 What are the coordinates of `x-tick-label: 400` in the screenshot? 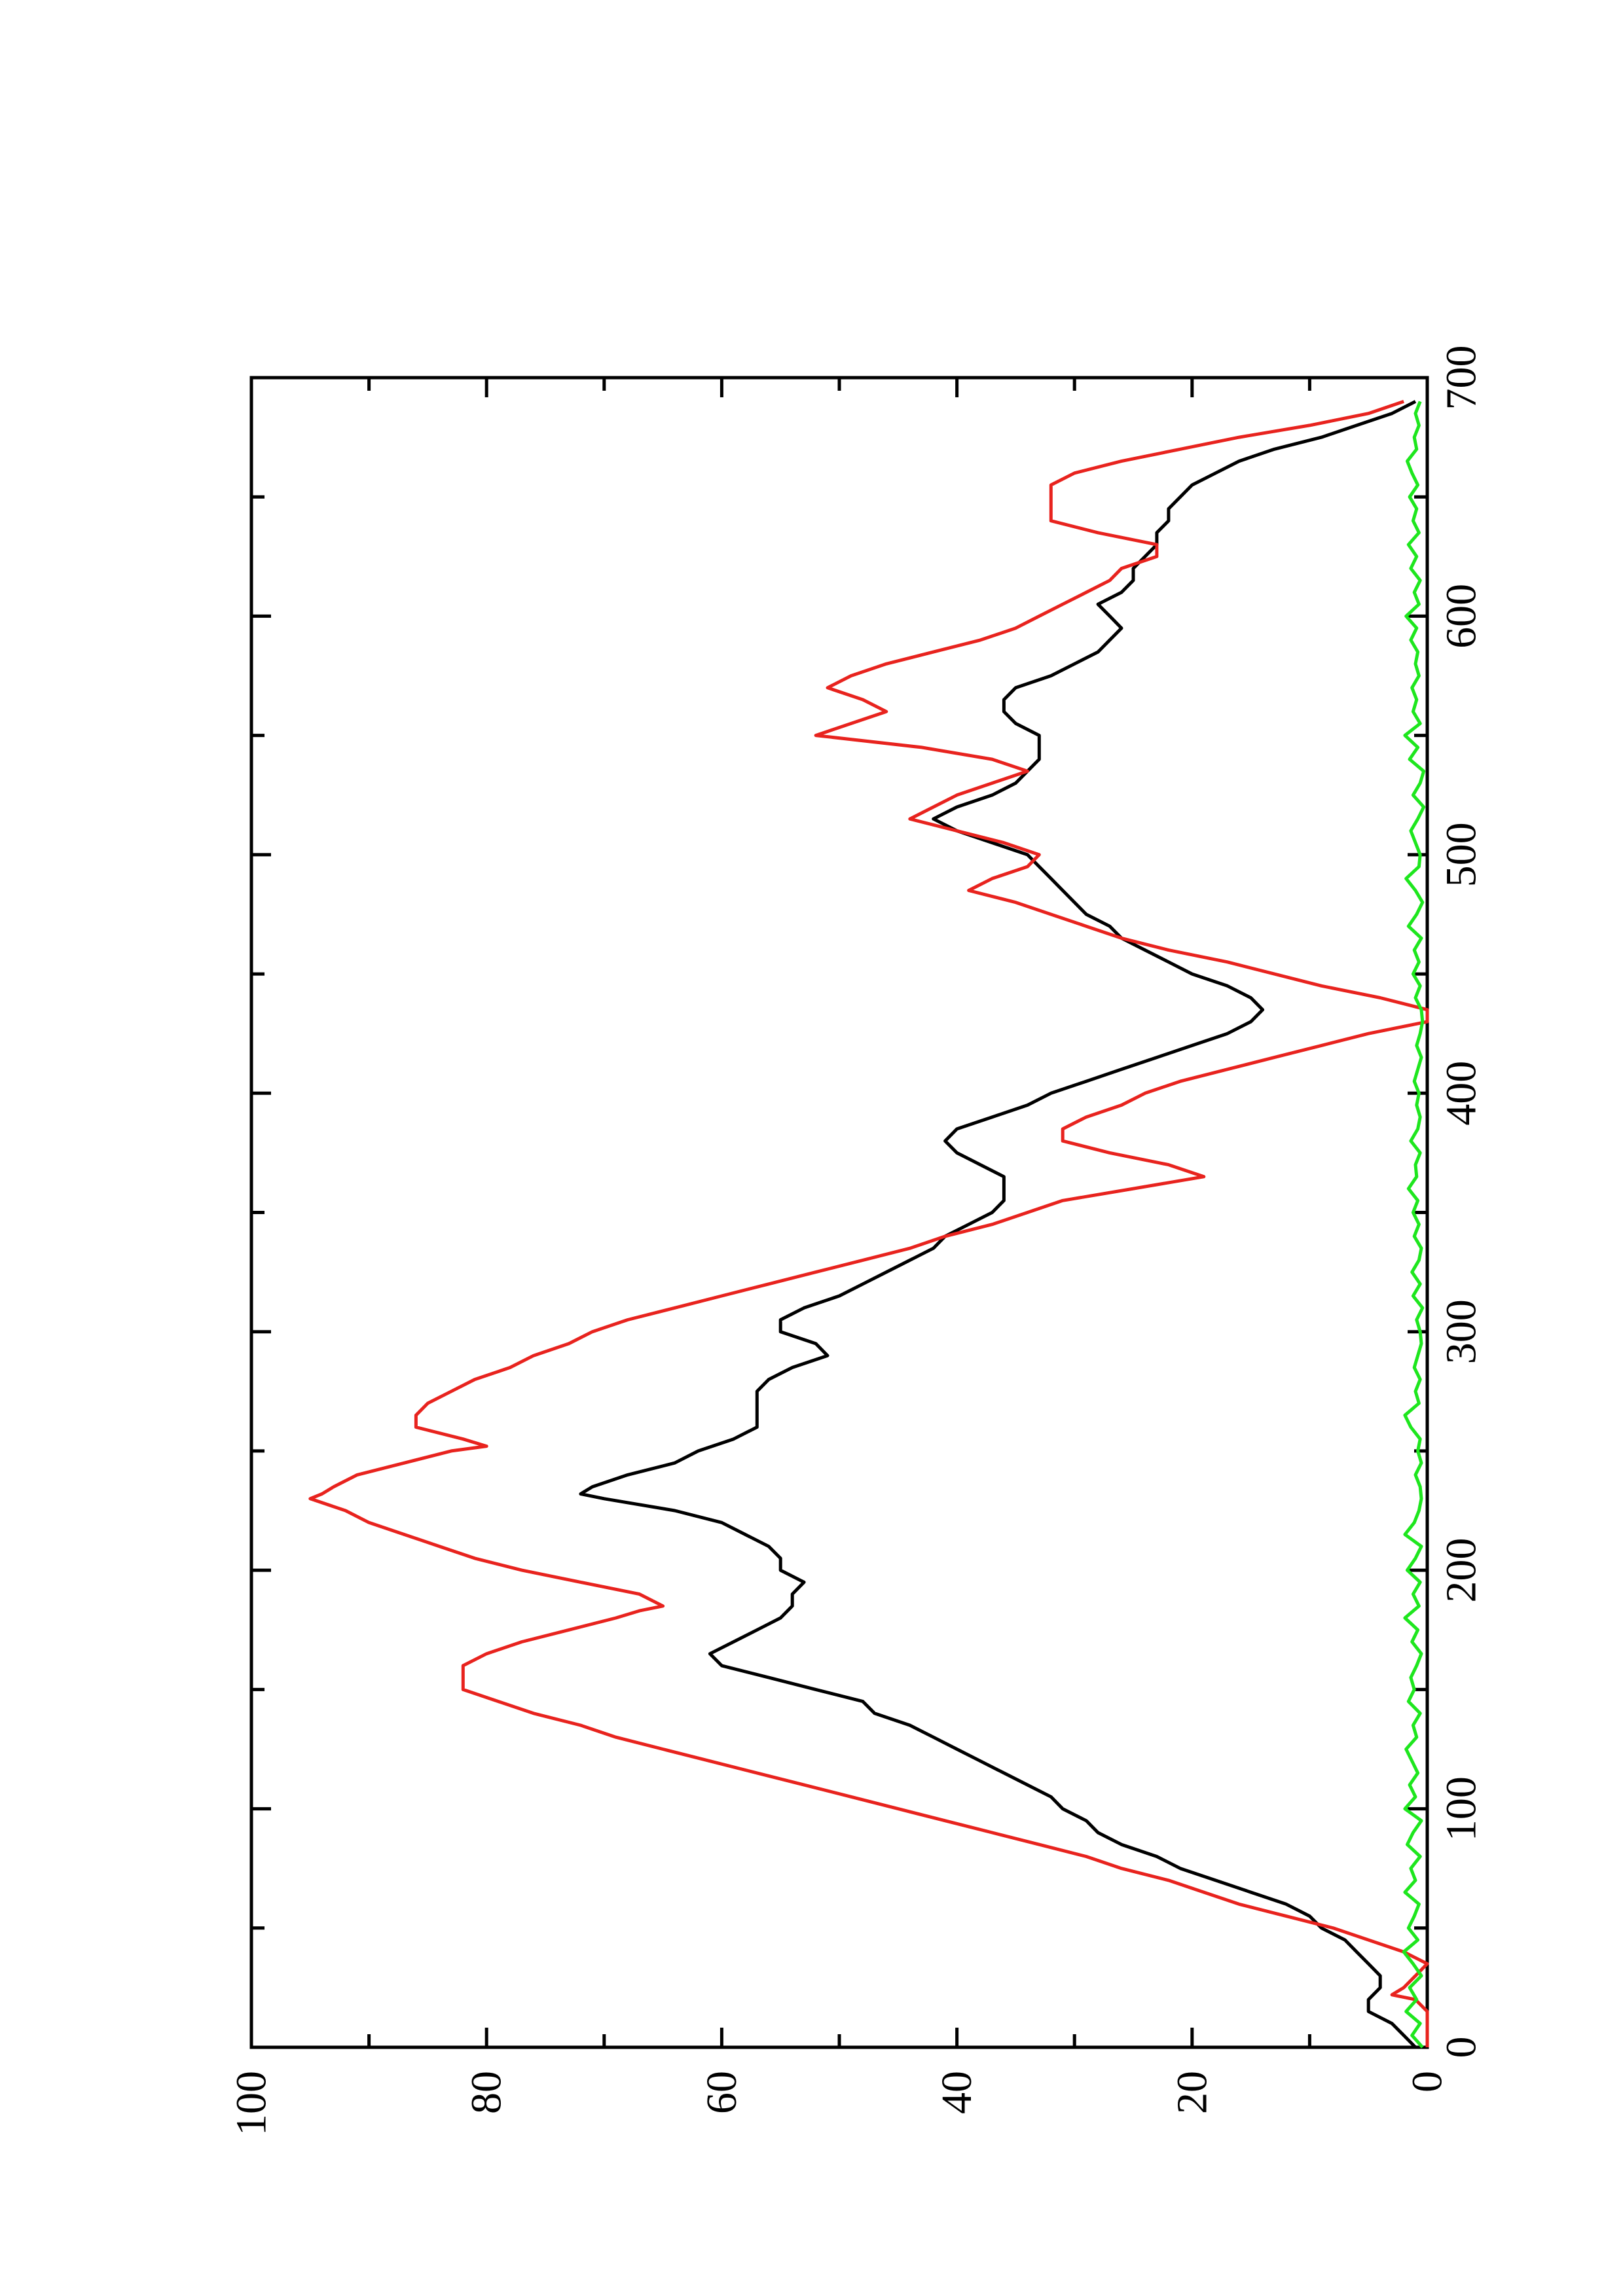 It's located at (1462, 1093).